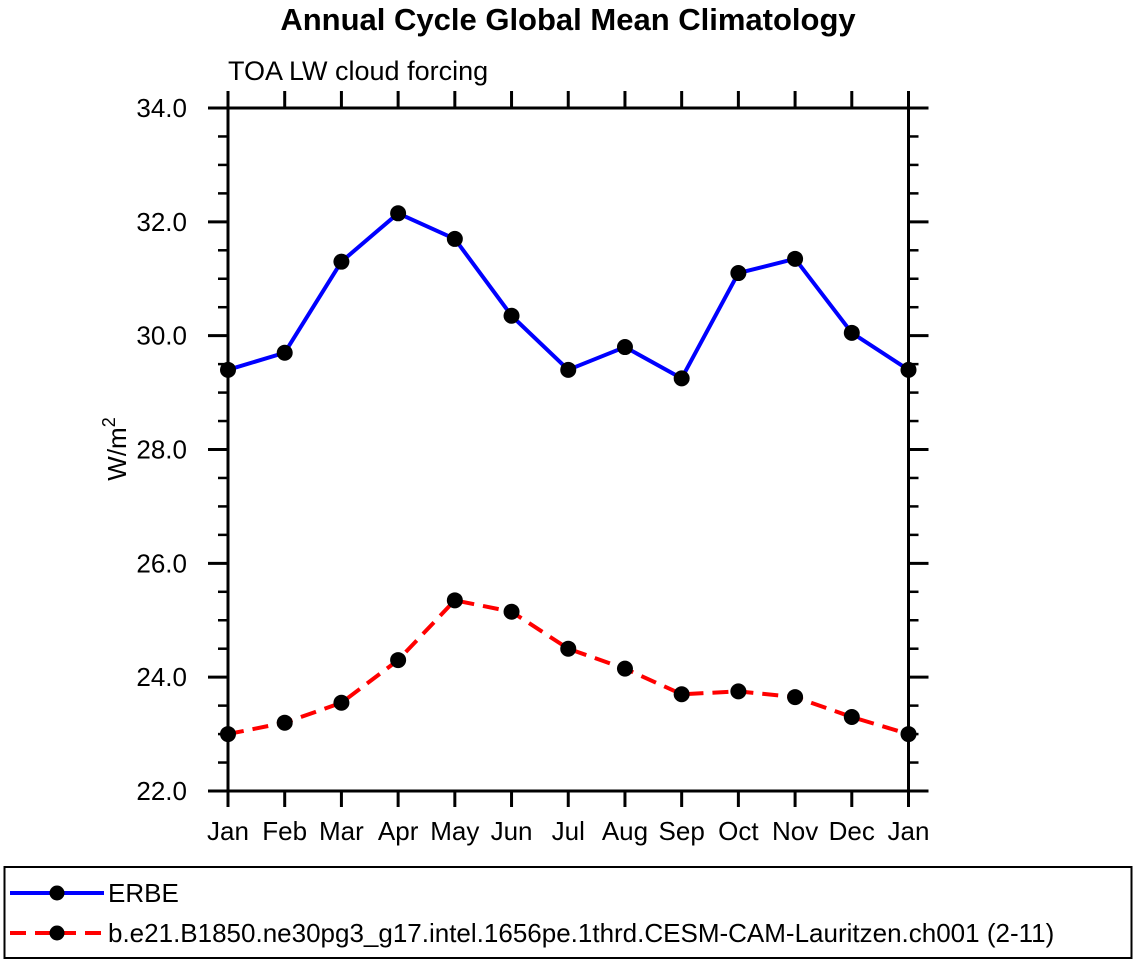  What do you see at coordinates (117, 453) in the screenshot?
I see `y-axis-title-base: W/m` at bounding box center [117, 453].